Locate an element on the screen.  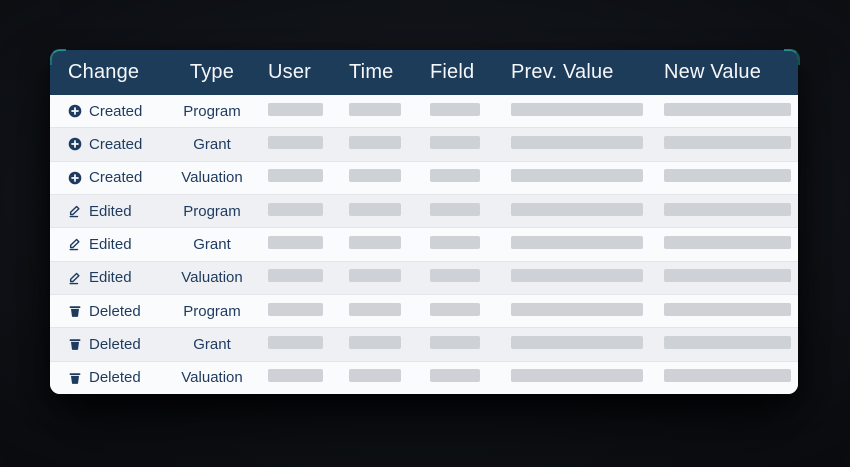
table-row: Created Program is located at coordinates (424, 111).